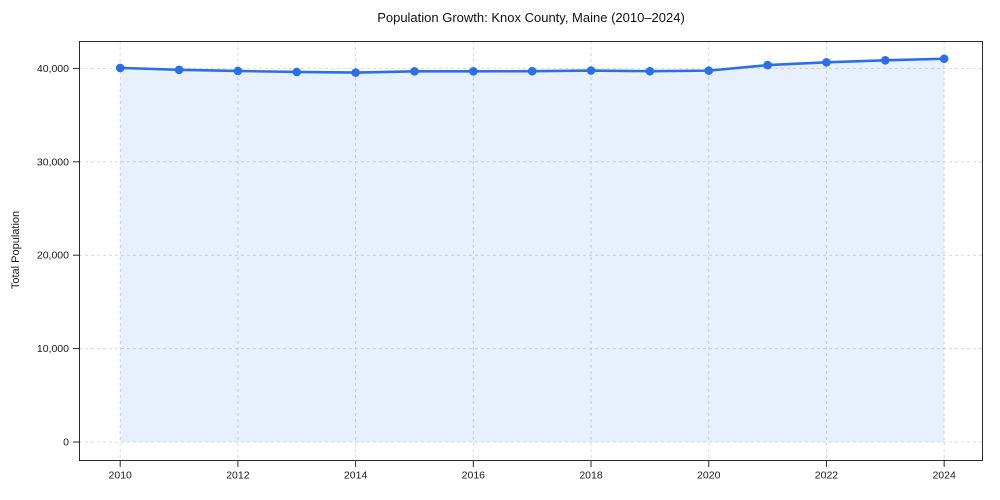  What do you see at coordinates (53, 256) in the screenshot?
I see `y-tick-label: 20,000` at bounding box center [53, 256].